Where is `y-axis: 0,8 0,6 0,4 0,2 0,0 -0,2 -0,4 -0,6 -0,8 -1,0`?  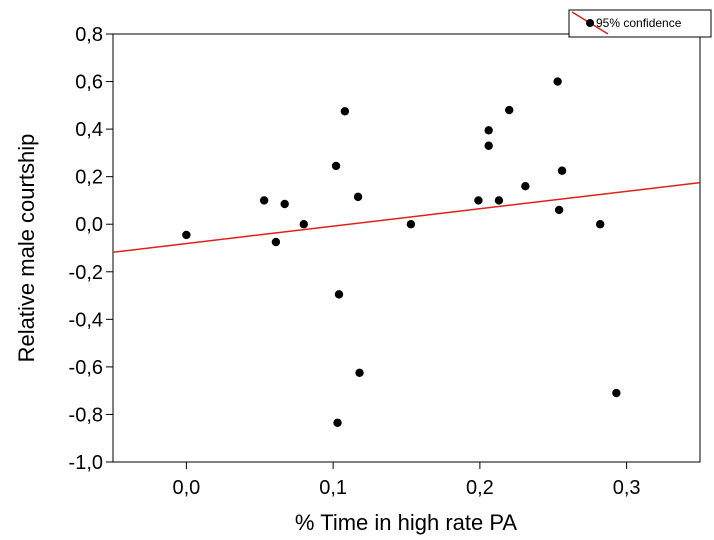
y-axis: 0,8 0,6 0,4 0,2 0,0 -0,2 -0,4 -0,6 -0,8 -1,0 is located at coordinates (91, 249).